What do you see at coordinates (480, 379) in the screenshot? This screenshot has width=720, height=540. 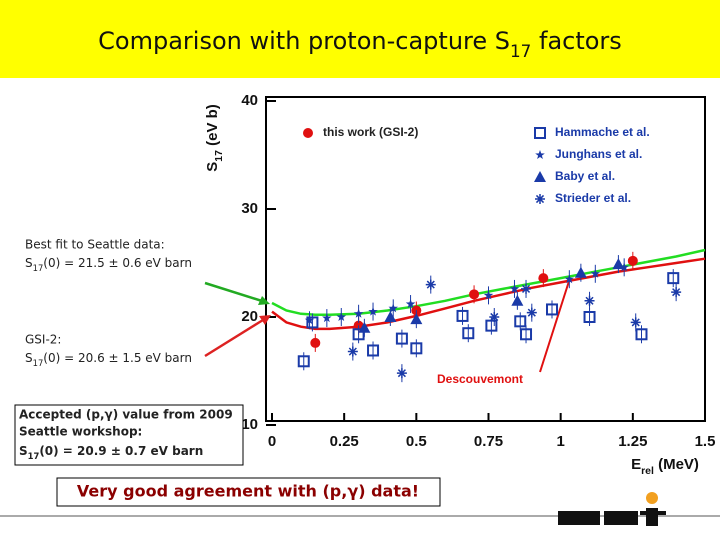 I see `curve-label: Descouvemont` at bounding box center [480, 379].